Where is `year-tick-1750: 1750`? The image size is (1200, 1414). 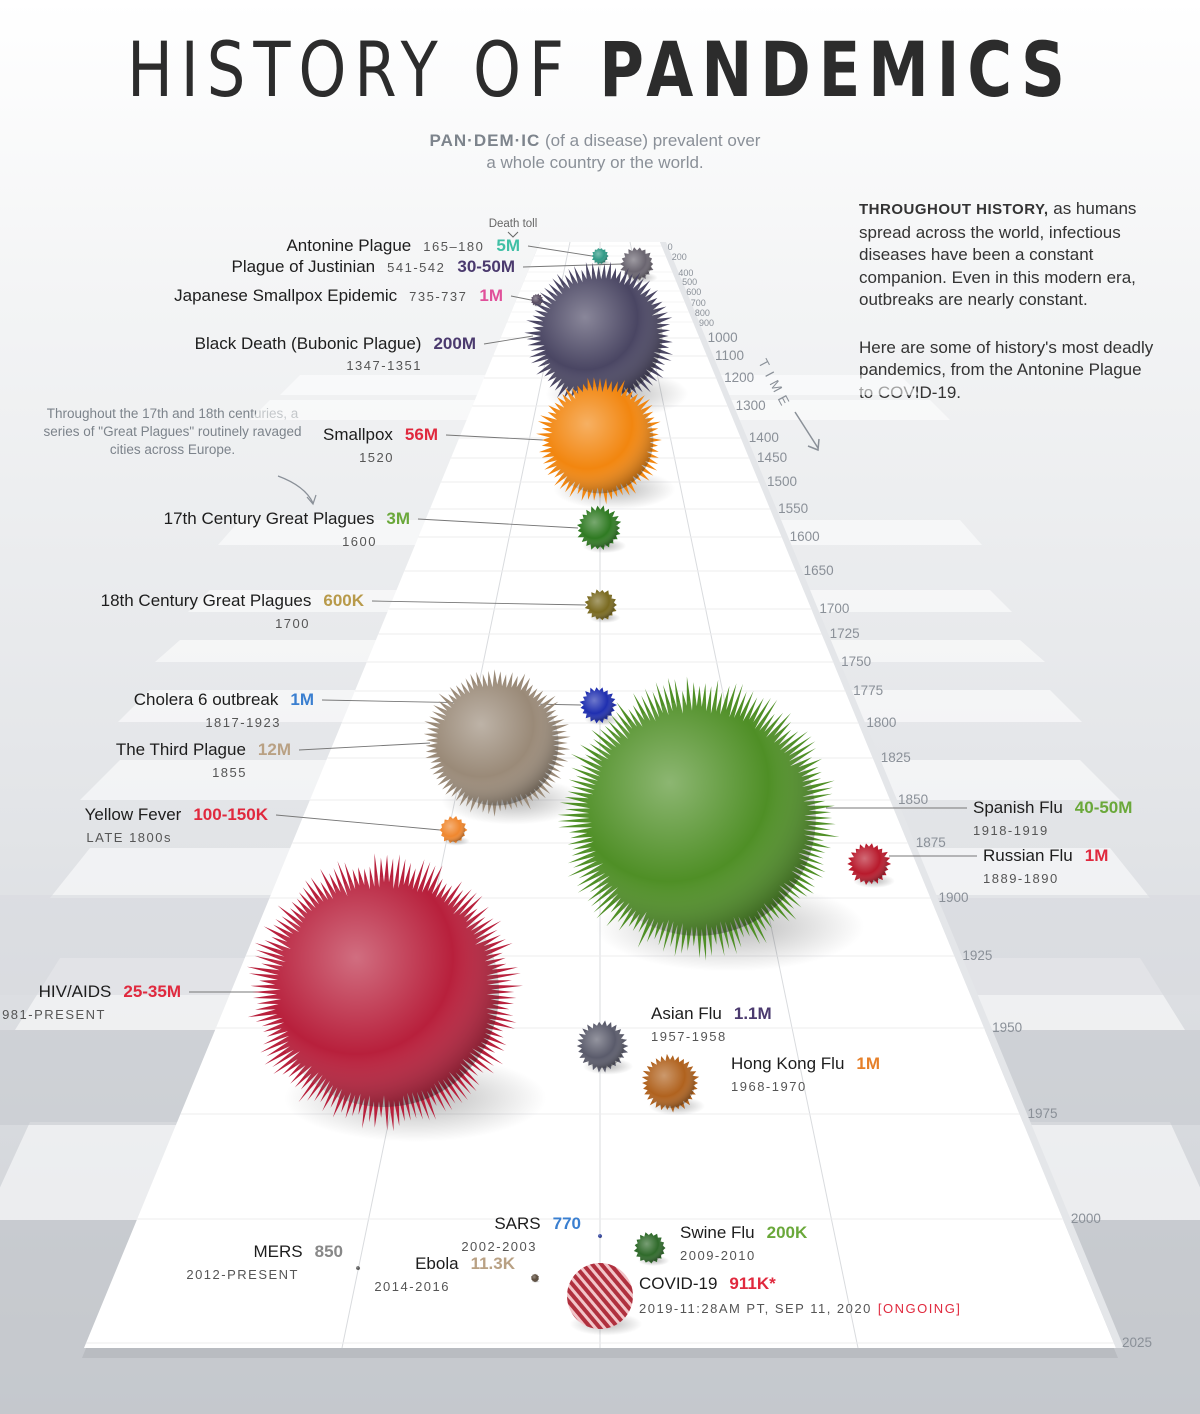 year-tick-1750: 1750 is located at coordinates (856, 661).